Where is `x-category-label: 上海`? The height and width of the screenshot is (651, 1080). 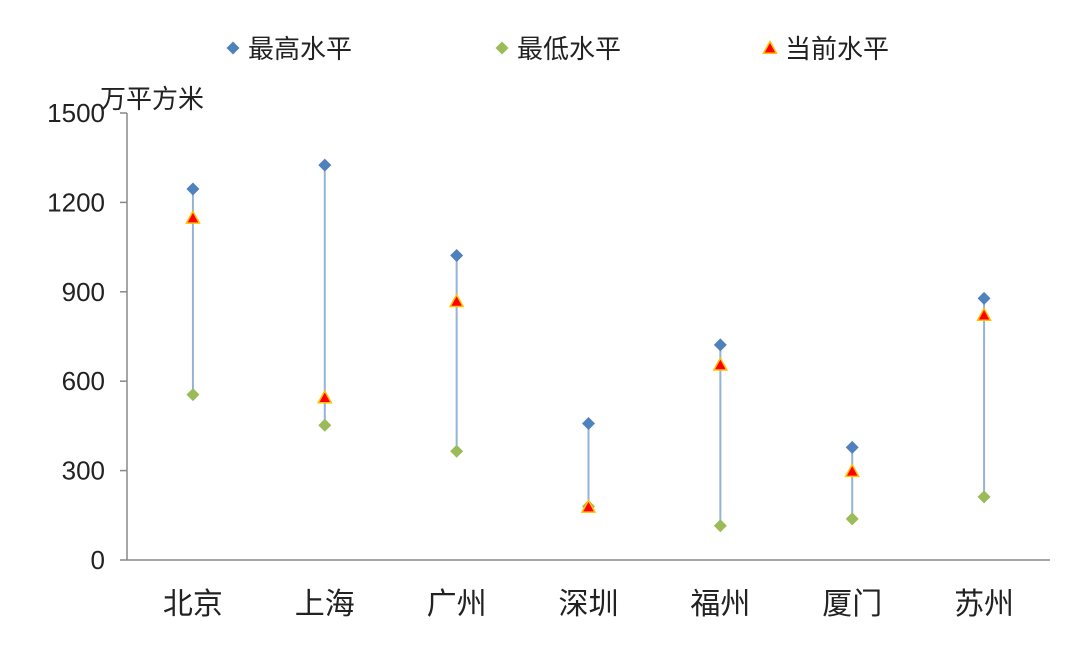
x-category-label: 上海 is located at coordinates (325, 604).